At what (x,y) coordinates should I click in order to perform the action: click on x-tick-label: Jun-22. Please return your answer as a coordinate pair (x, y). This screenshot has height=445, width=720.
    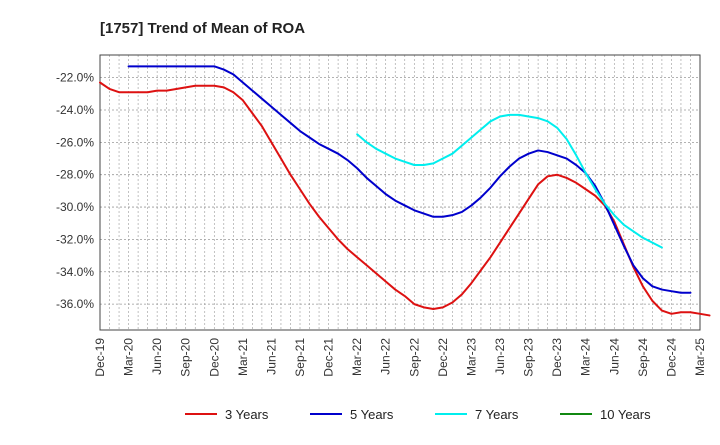
    Looking at the image, I should click on (386, 356).